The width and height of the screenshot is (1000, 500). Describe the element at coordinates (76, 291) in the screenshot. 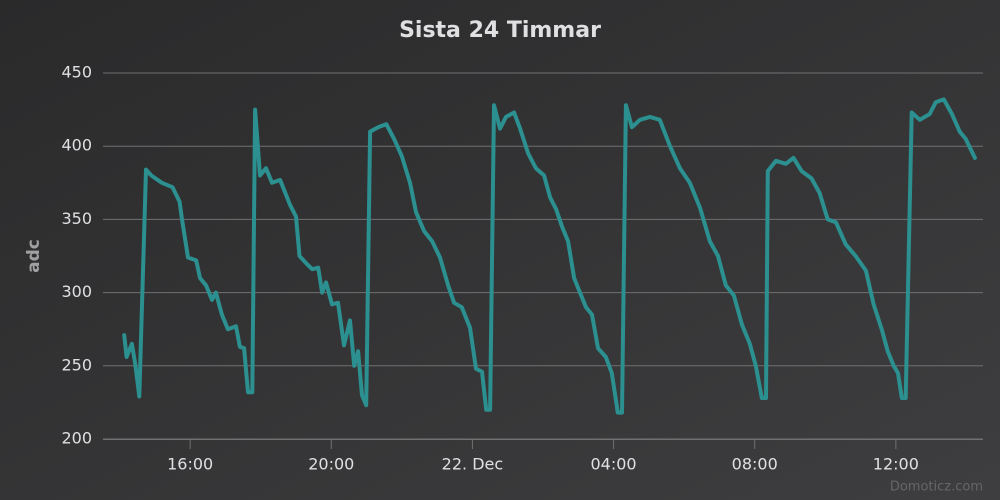

I see `y-tick-label: 300` at that location.